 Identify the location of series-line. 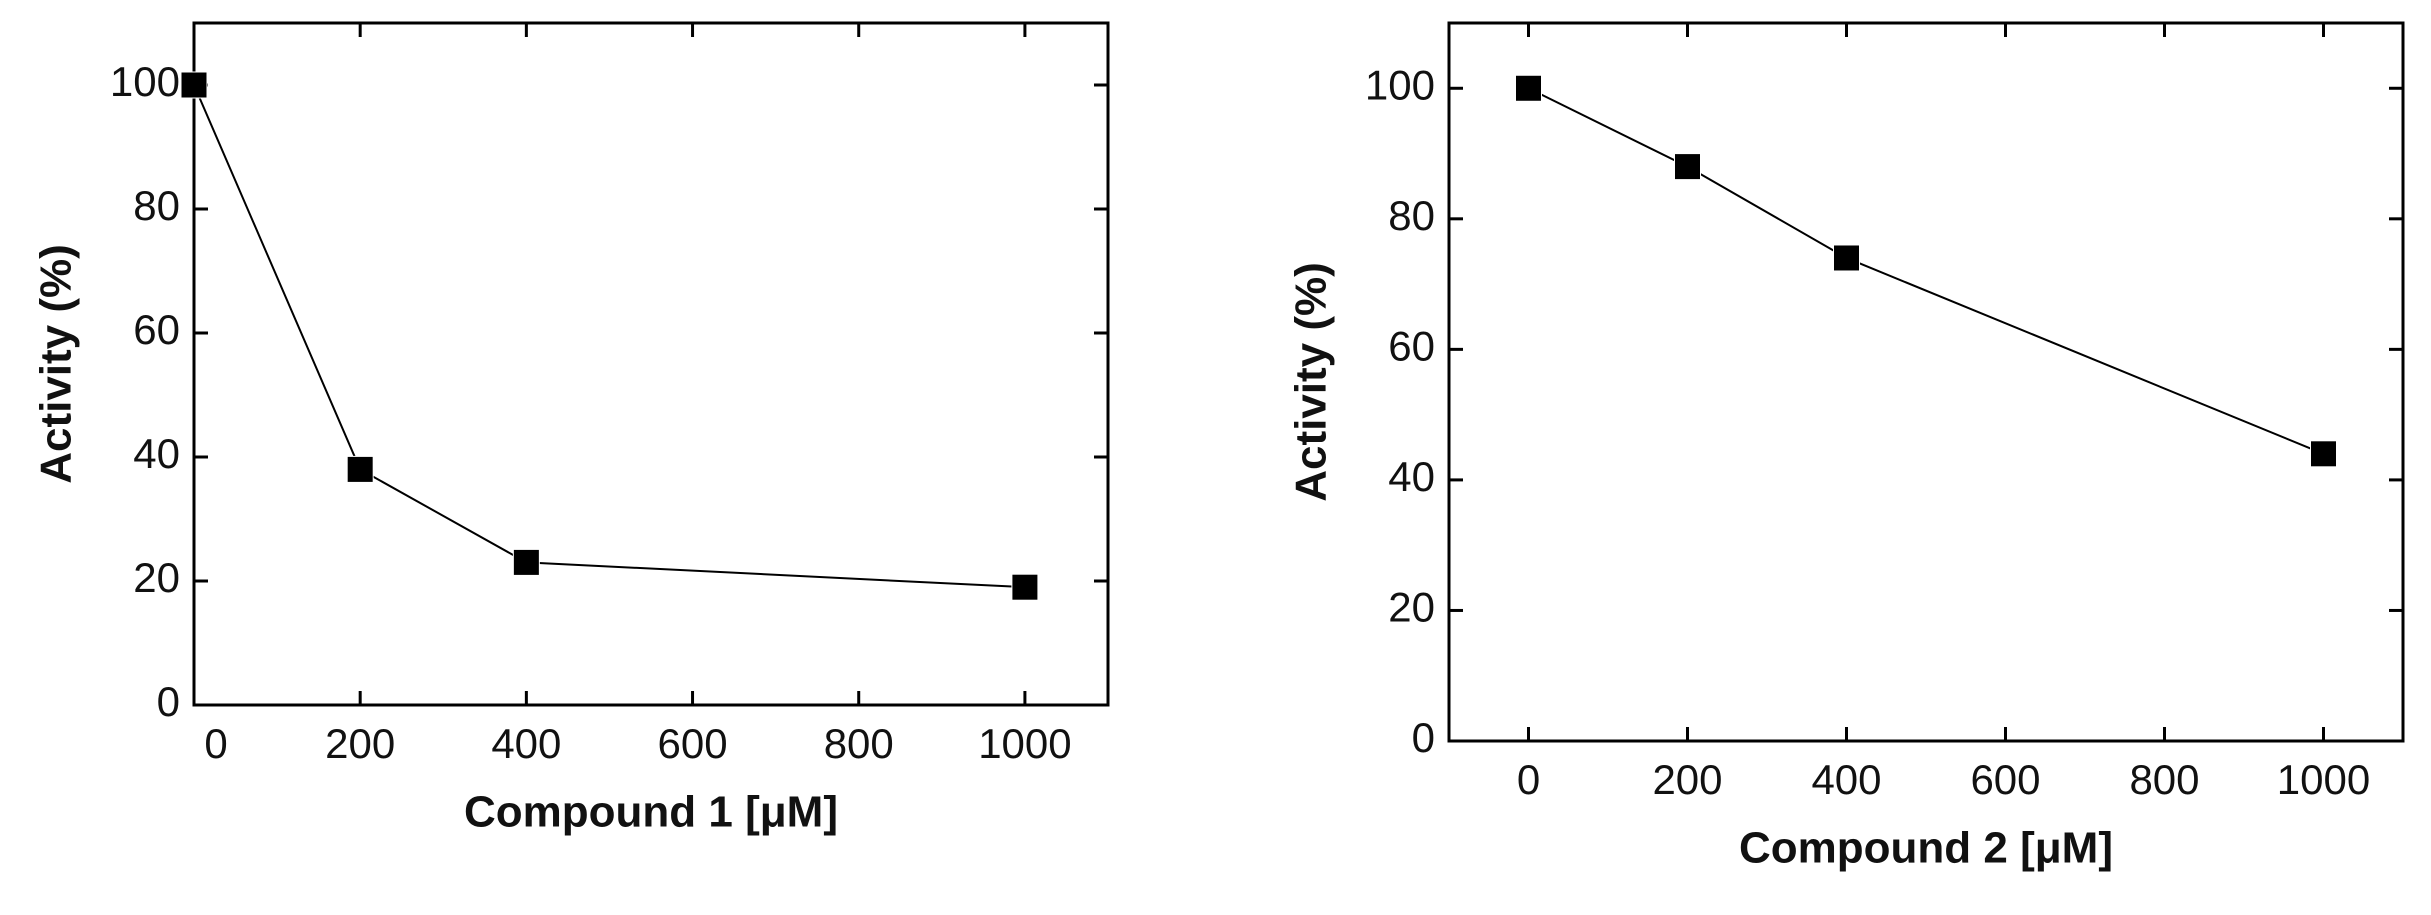
(1926, 271).